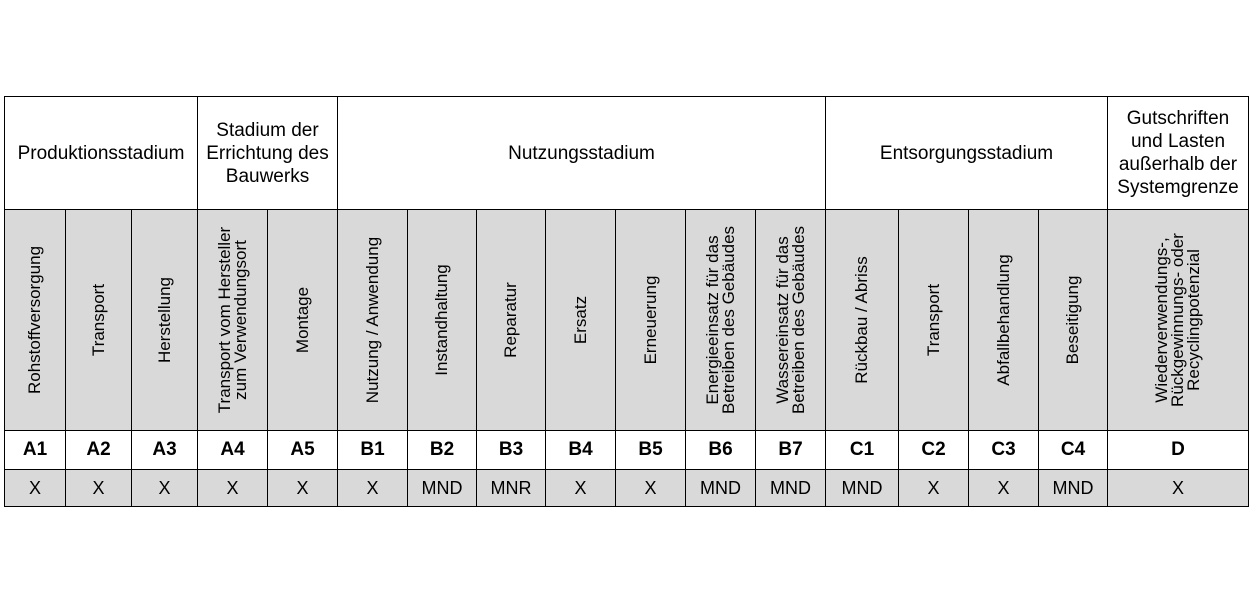 This screenshot has width=1260, height=610. I want to click on module-name-cell: Montage, so click(302, 320).